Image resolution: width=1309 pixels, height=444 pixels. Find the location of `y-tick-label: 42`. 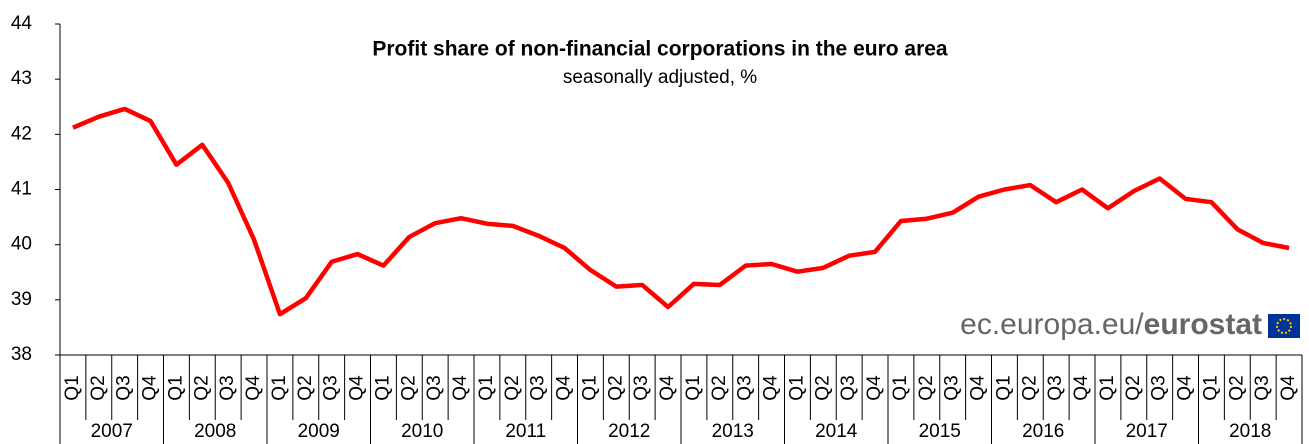

y-tick-label: 42 is located at coordinates (21, 133).